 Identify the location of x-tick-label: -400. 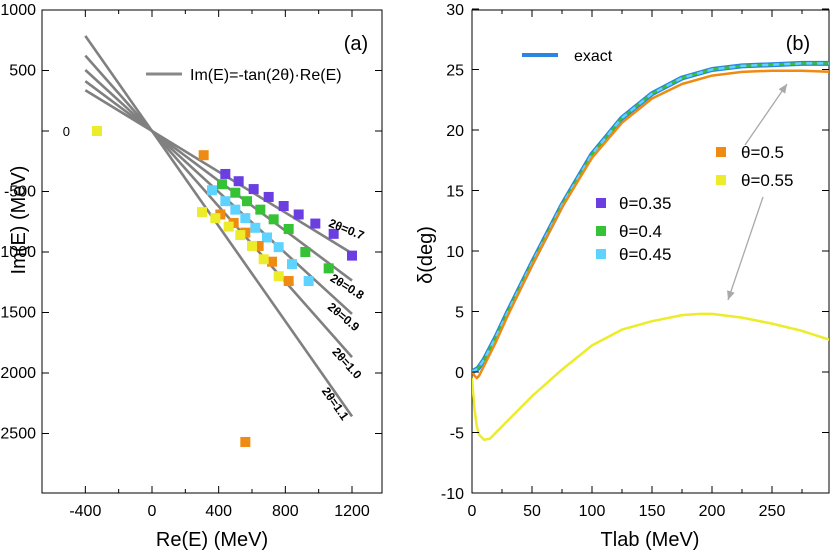
(85, 511).